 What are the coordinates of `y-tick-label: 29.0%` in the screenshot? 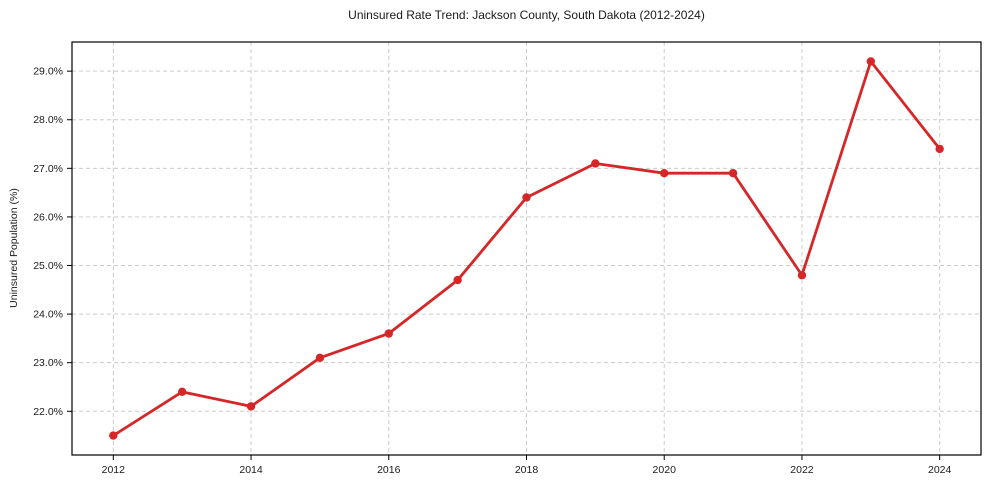 It's located at (48, 72).